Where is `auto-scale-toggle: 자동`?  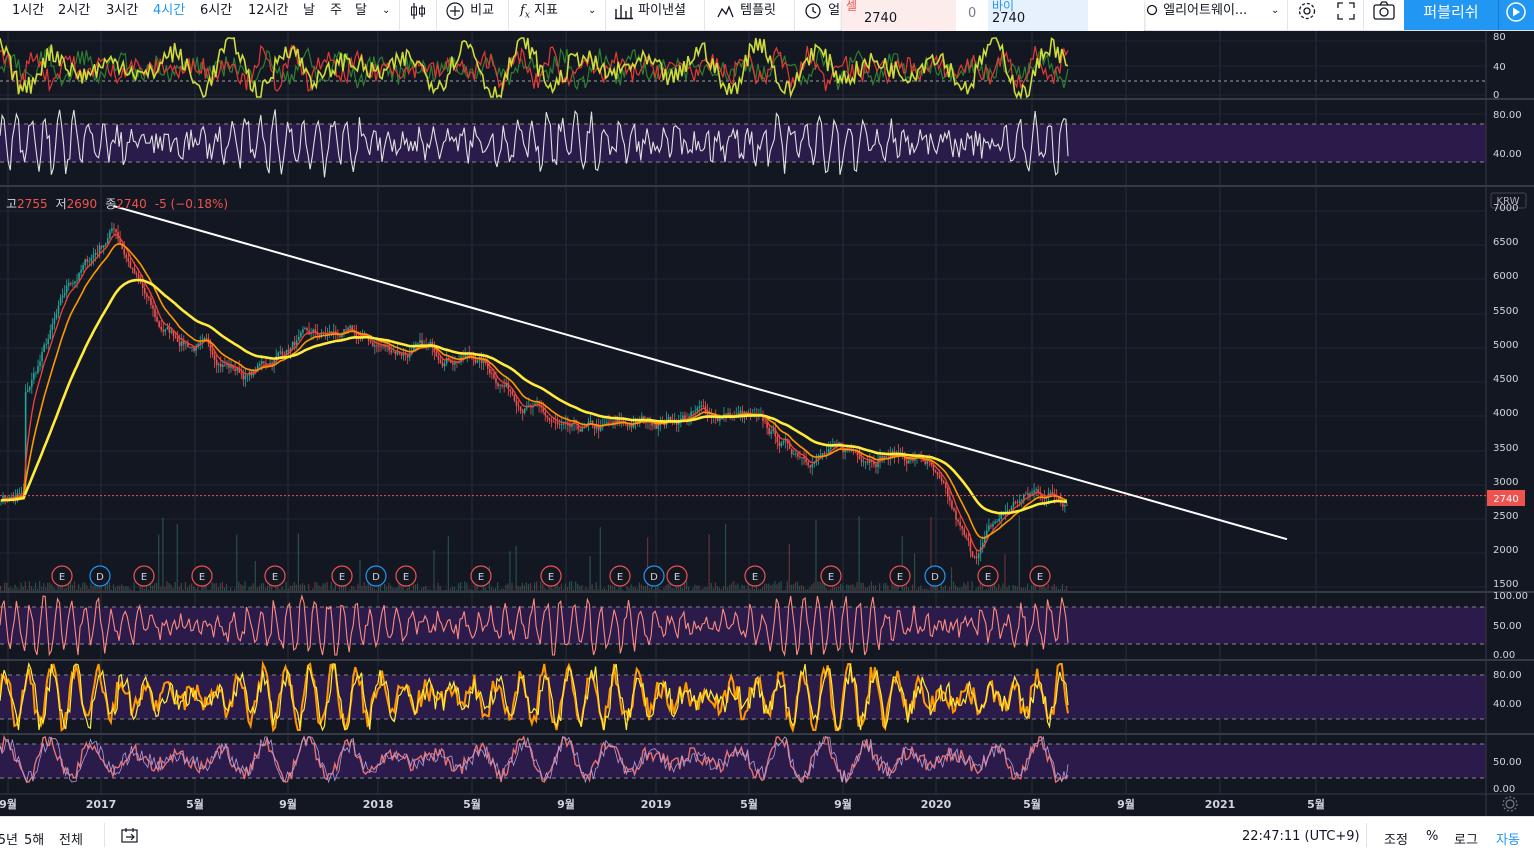 auto-scale-toggle: 자동 is located at coordinates (1508, 838).